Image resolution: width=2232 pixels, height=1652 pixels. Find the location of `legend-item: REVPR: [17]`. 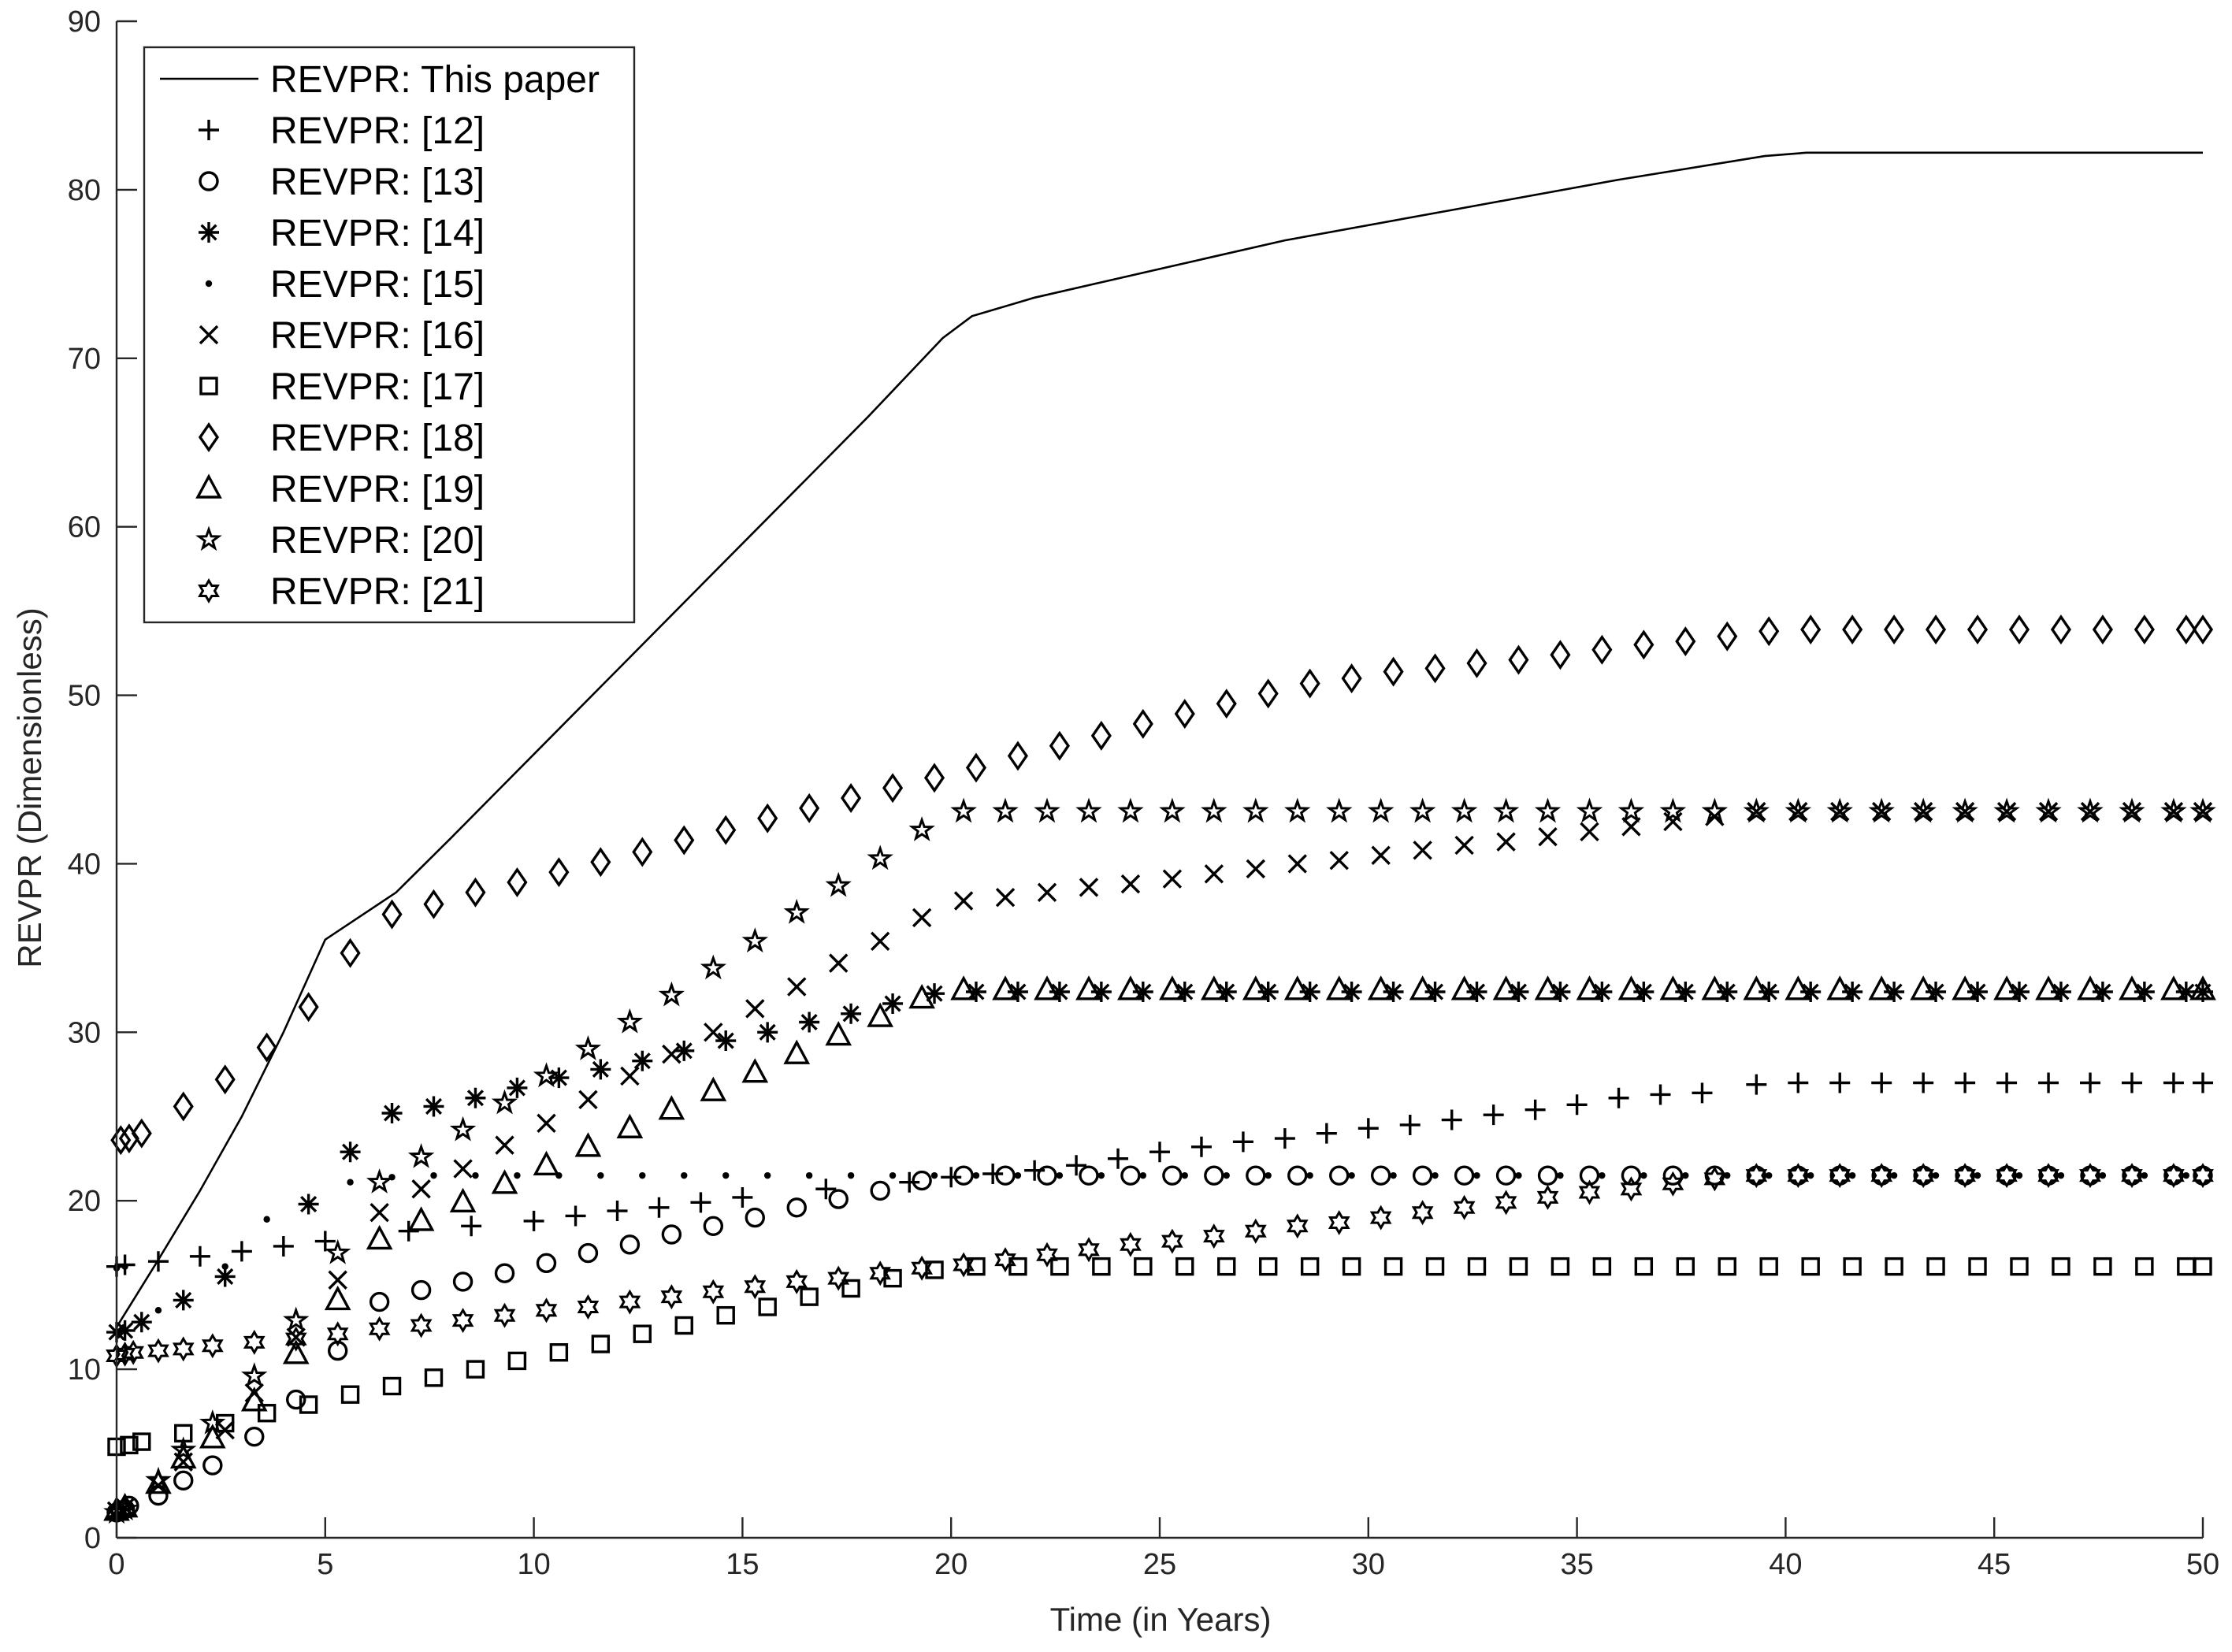

legend-item: REVPR: [17] is located at coordinates (342, 387).